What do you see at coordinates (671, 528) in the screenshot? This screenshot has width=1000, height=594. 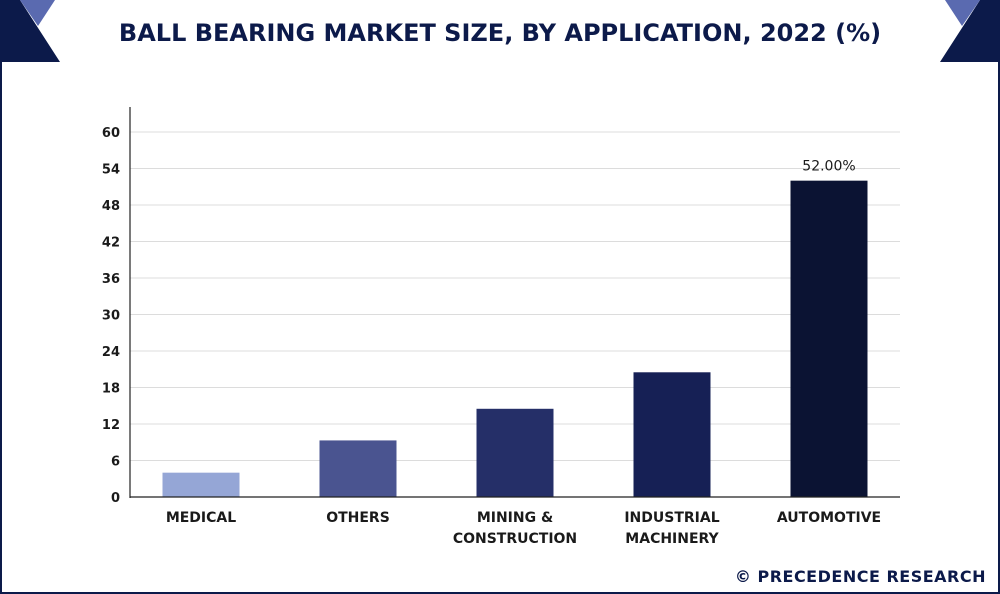 I see `x-category-label: INDUSTRIAL MACHINERY` at bounding box center [671, 528].